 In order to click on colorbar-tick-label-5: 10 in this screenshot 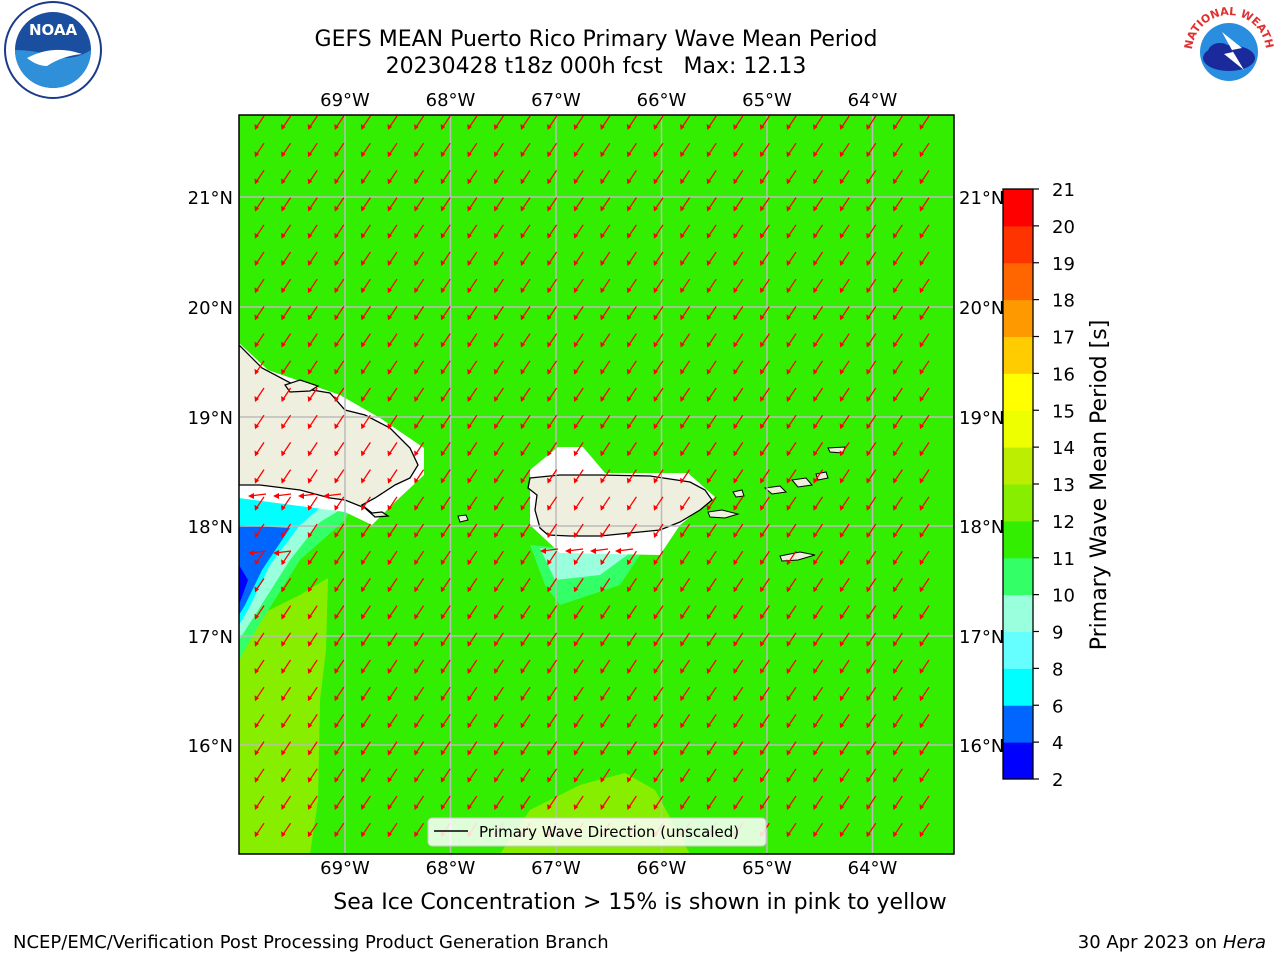, I will do `click(1063, 596)`.